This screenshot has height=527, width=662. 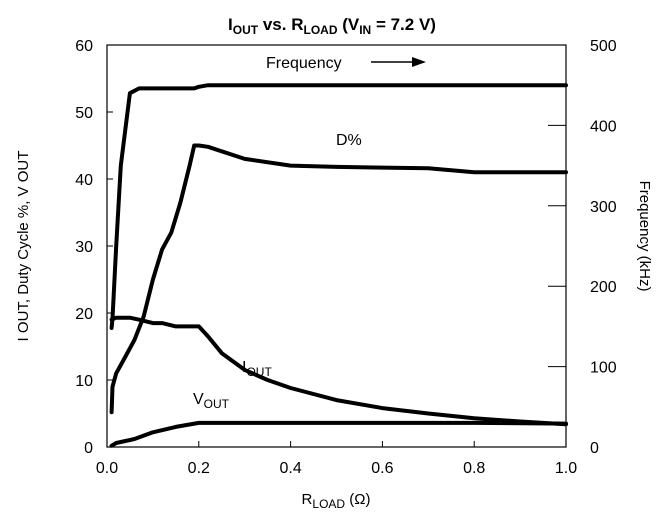 I want to click on x-tick-label: 0.6, so click(x=382, y=468).